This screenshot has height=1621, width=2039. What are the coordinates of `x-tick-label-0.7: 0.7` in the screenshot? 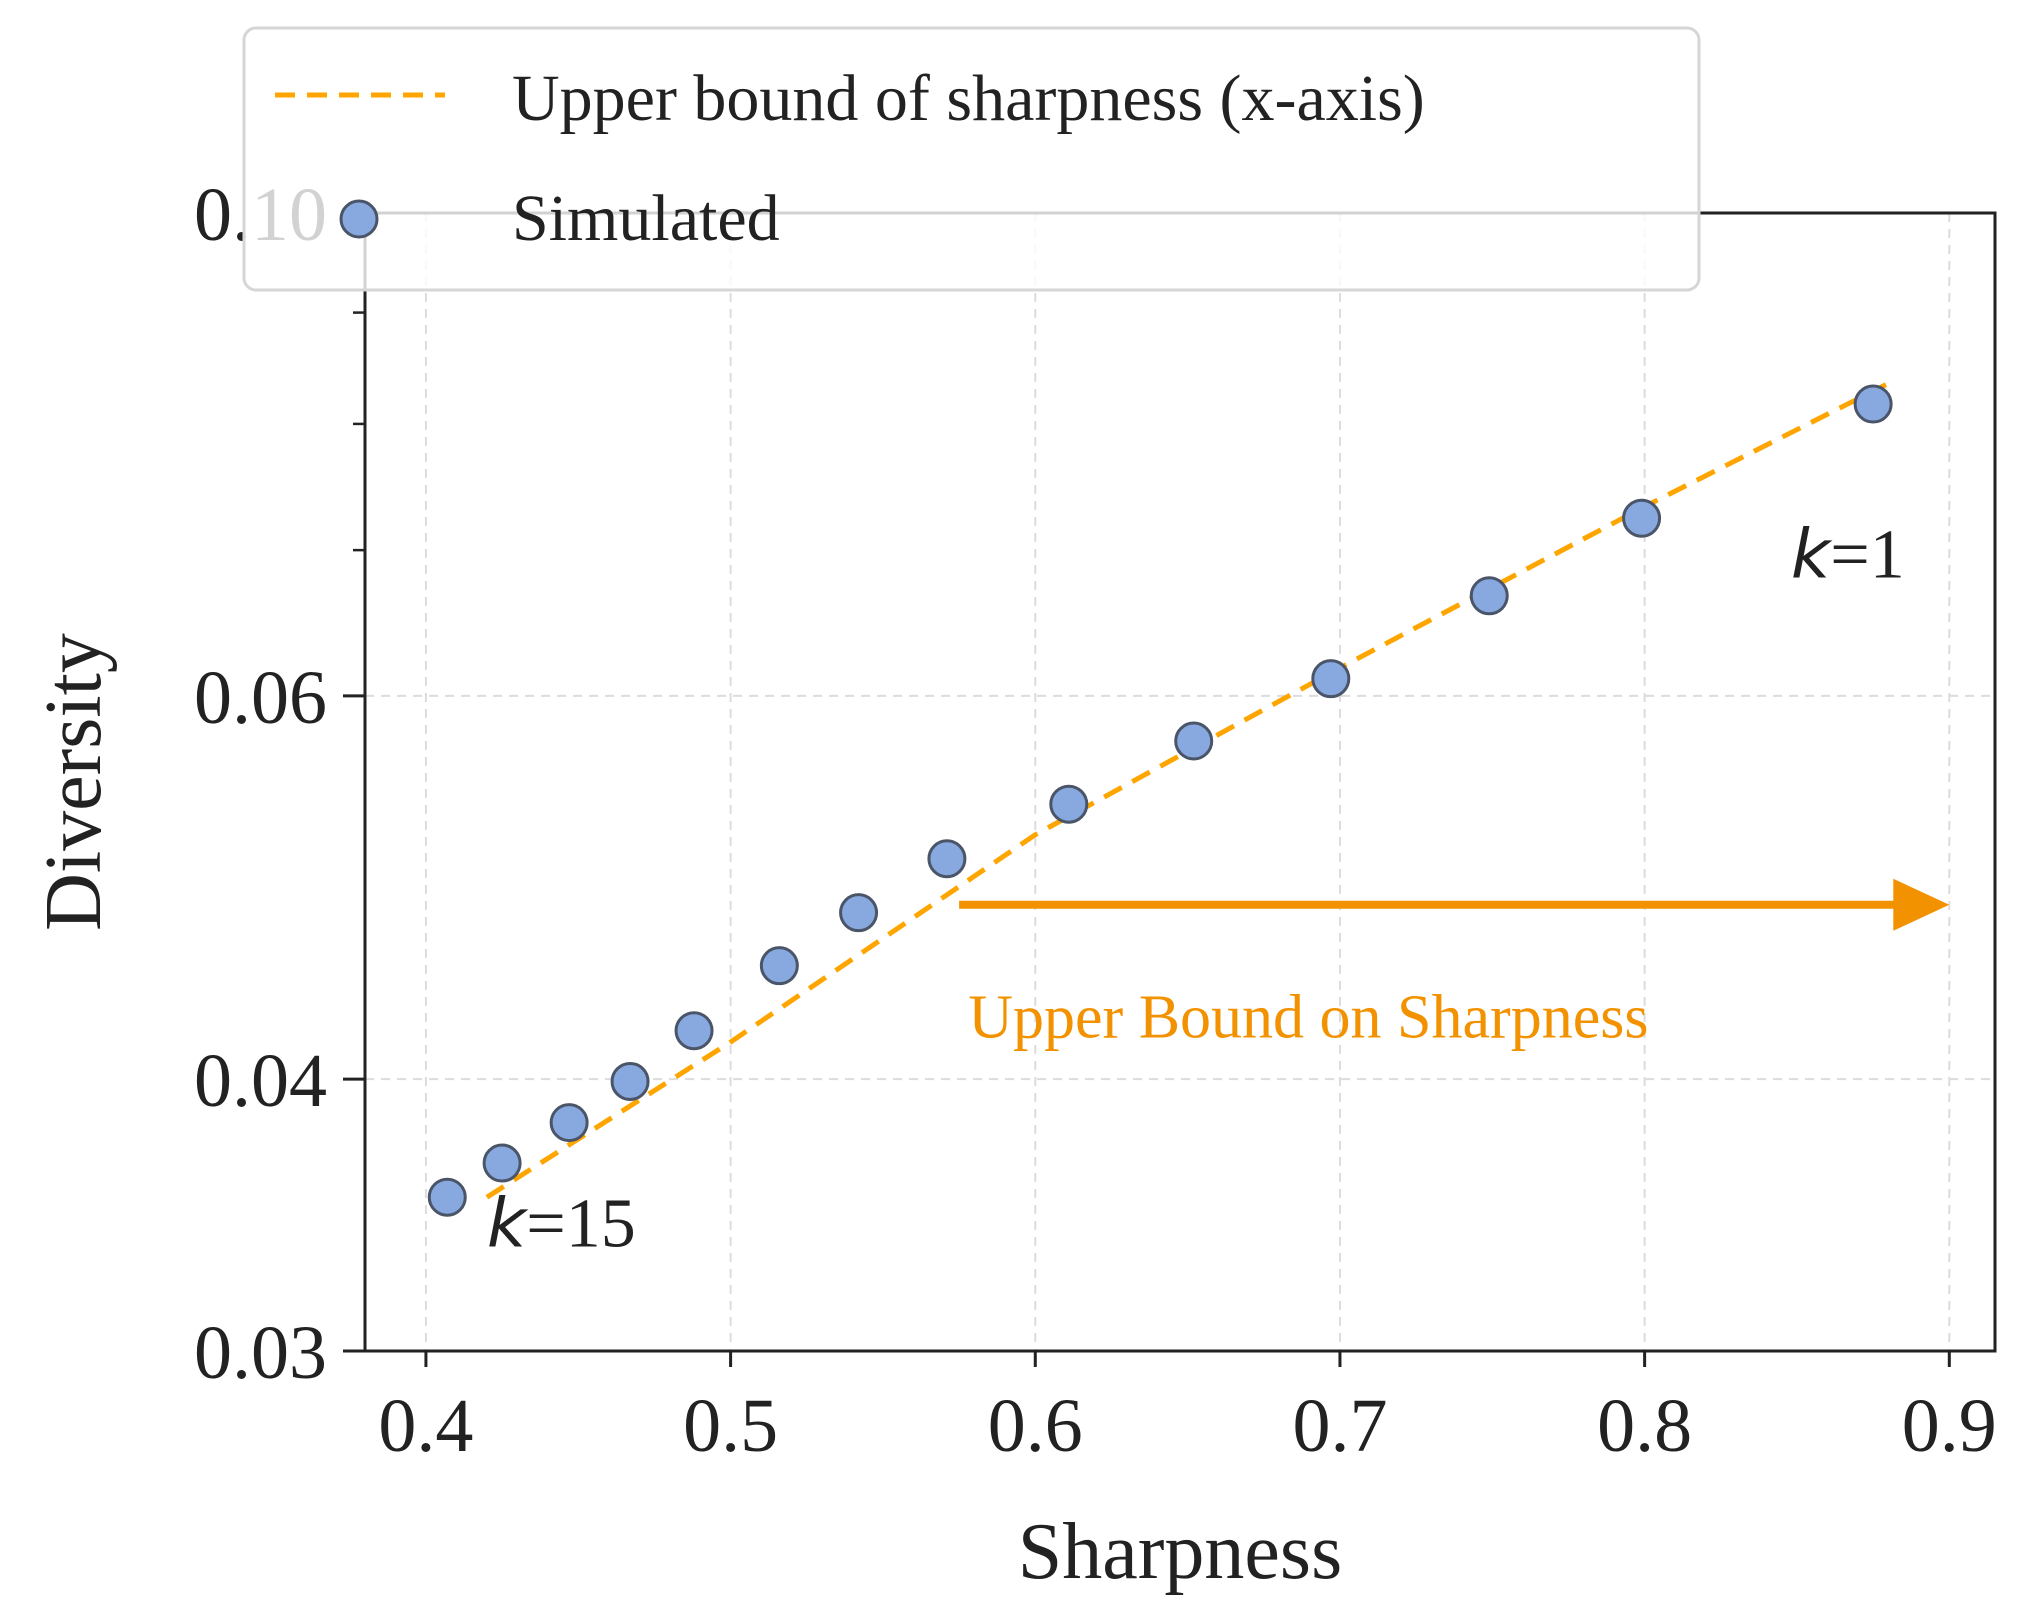 It's located at (1339, 1426).